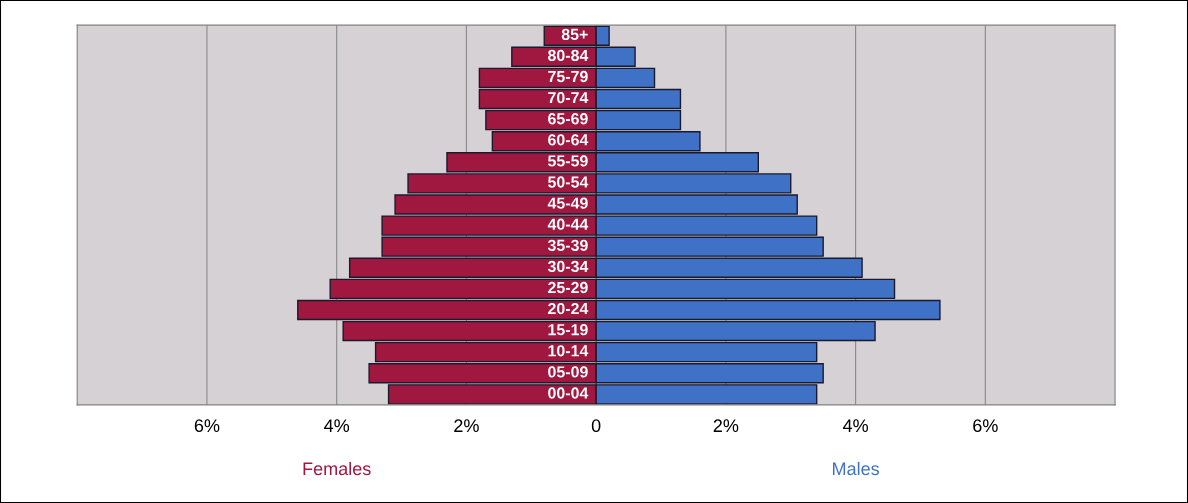 The image size is (1188, 503). I want to click on y-tick-label: 25-29, so click(568, 287).